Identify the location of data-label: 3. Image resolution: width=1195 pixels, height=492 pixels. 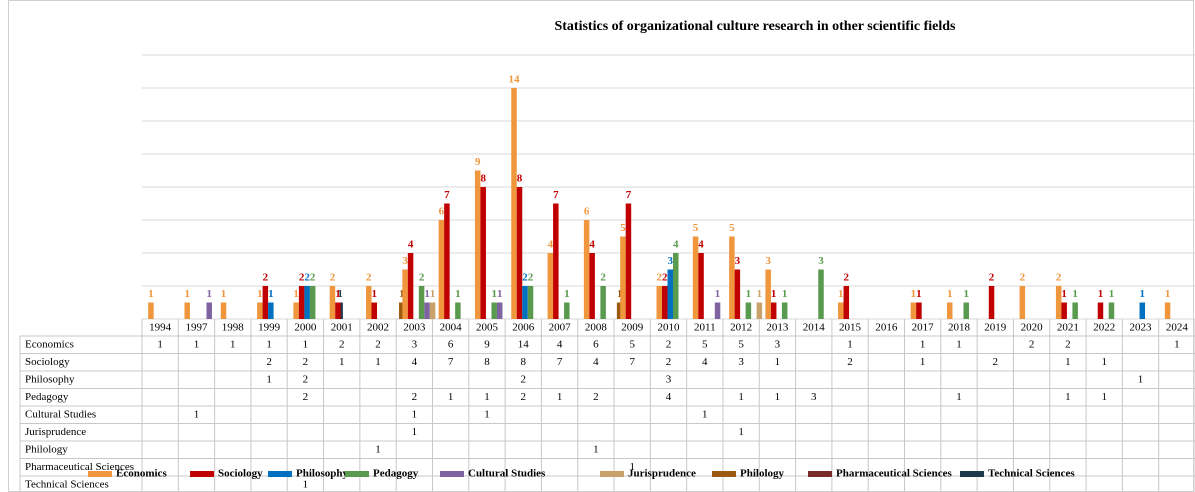
(671, 261).